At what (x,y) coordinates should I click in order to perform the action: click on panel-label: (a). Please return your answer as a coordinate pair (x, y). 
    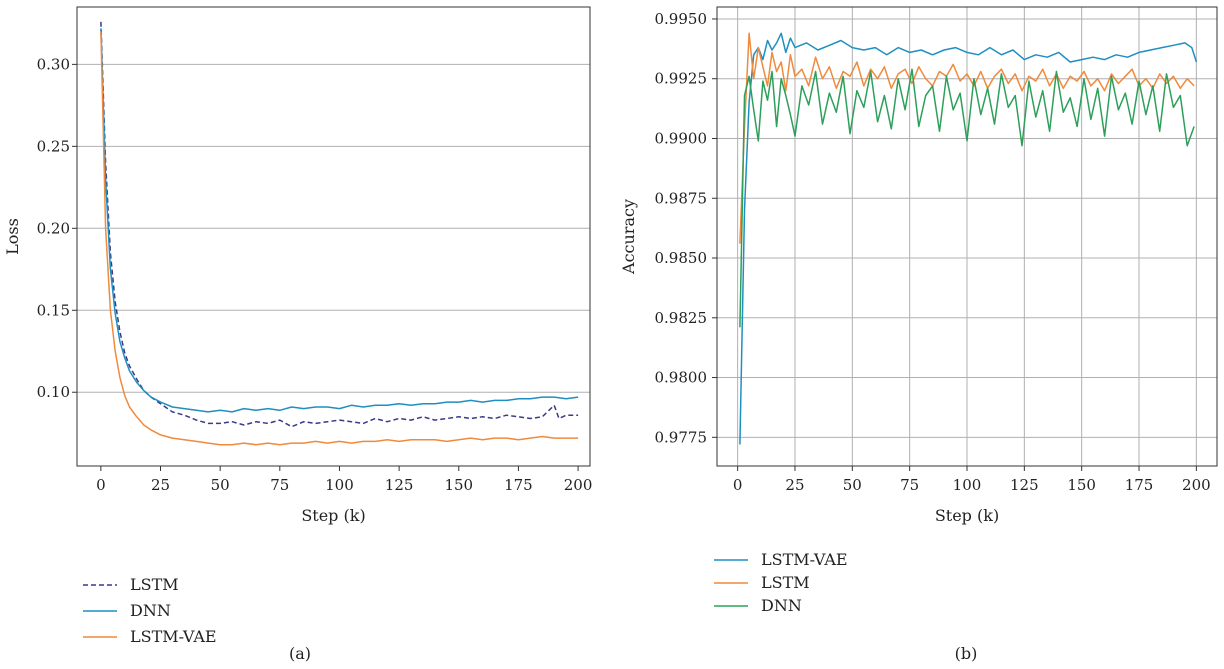
    Looking at the image, I should click on (300, 653).